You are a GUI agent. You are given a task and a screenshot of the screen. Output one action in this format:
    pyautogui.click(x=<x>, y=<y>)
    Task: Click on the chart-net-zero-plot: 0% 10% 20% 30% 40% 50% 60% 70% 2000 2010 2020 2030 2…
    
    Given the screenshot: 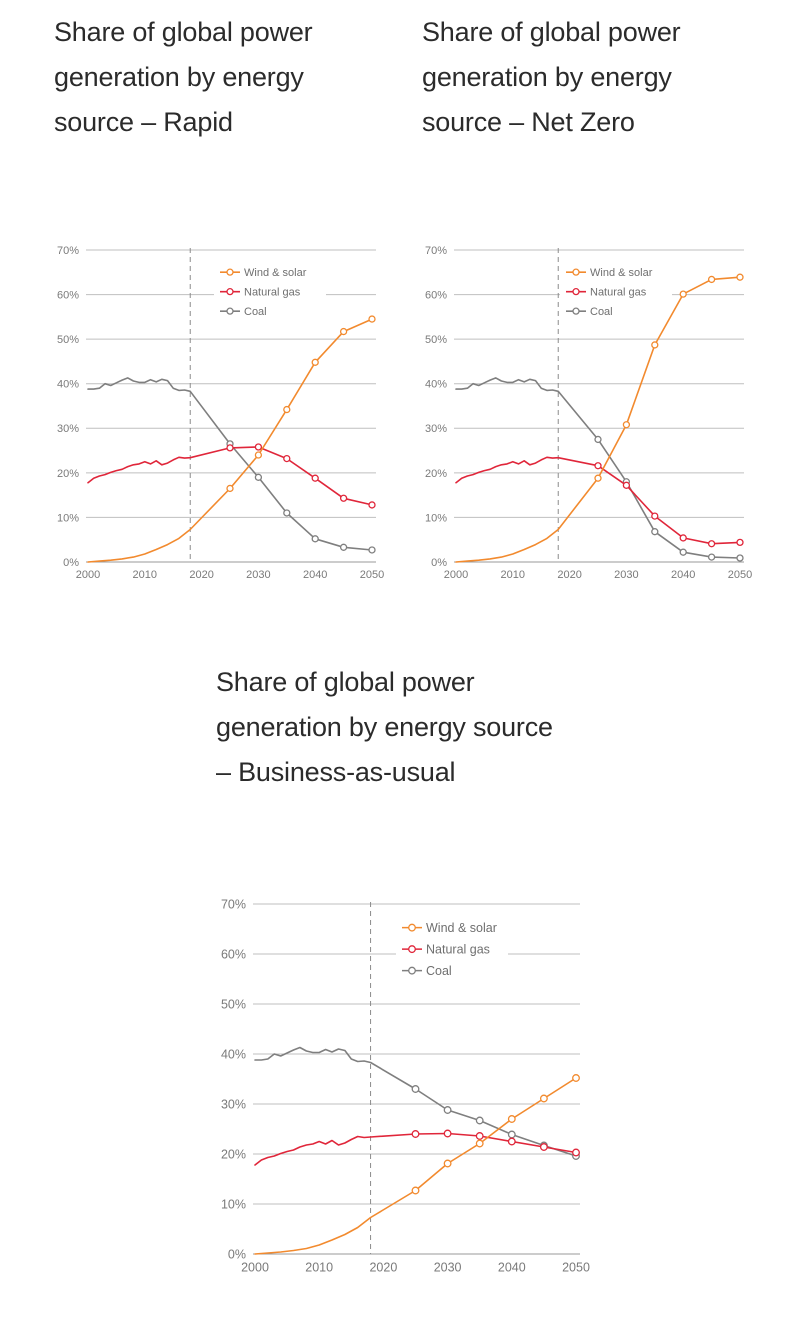 What is the action you would take?
    pyautogui.click(x=588, y=413)
    